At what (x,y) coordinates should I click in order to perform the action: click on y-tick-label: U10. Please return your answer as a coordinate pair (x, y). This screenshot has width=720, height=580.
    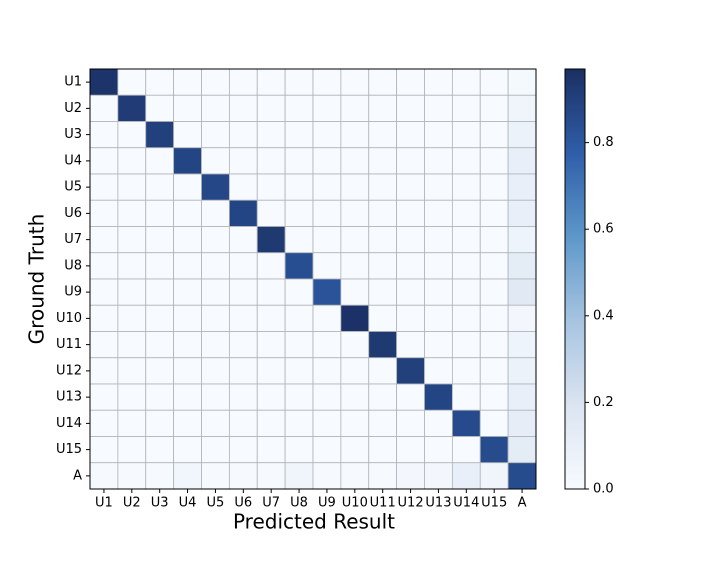
    Looking at the image, I should click on (69, 318).